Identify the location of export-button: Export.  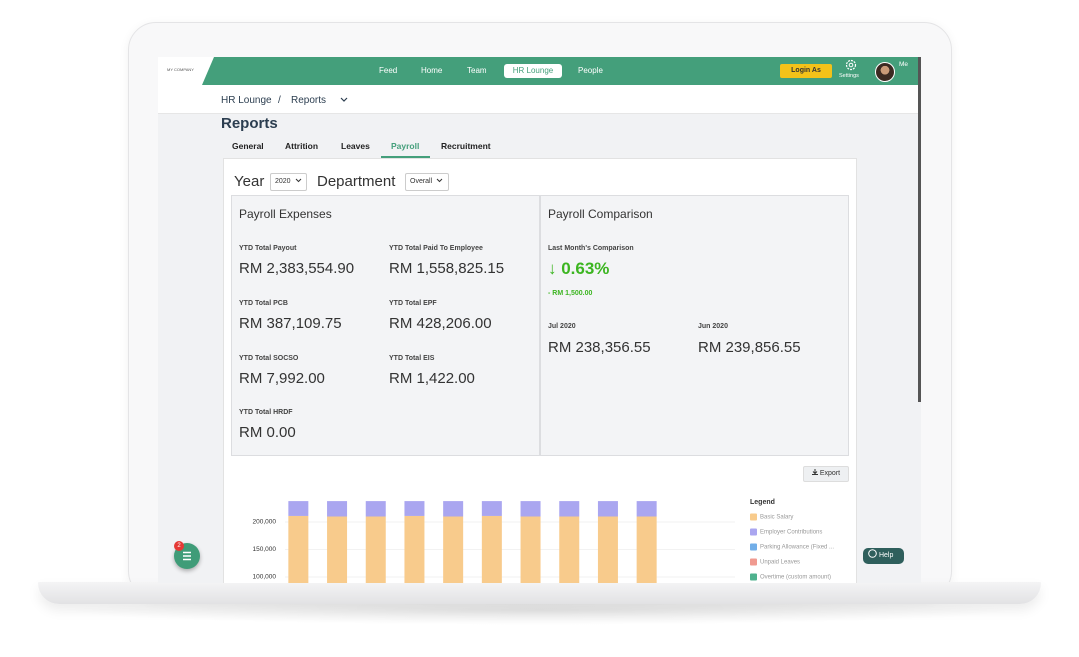
(826, 474).